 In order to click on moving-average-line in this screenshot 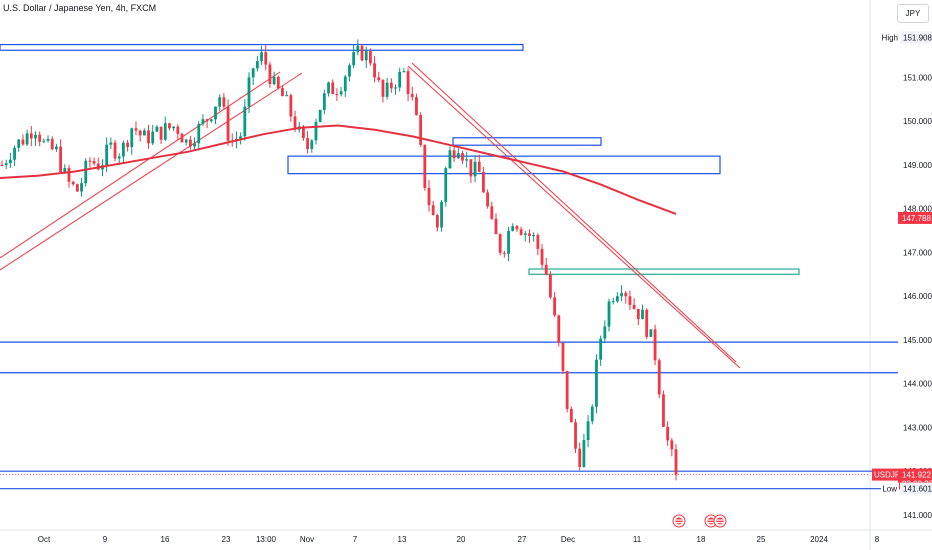, I will do `click(338, 169)`.